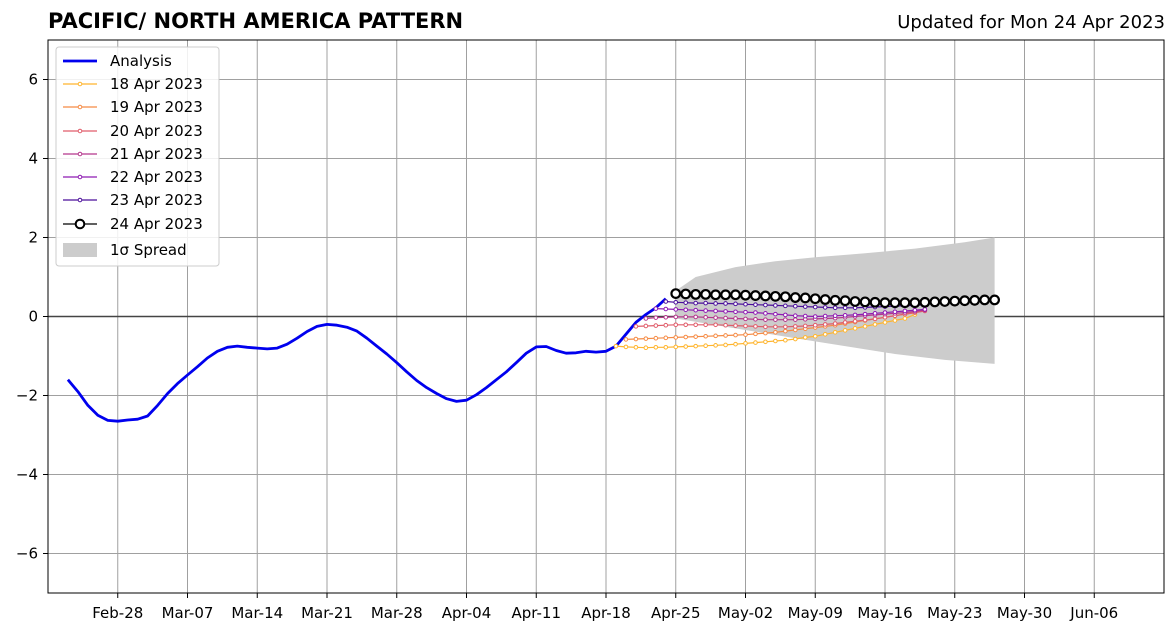  I want to click on y-tick-label: 6, so click(33, 80).